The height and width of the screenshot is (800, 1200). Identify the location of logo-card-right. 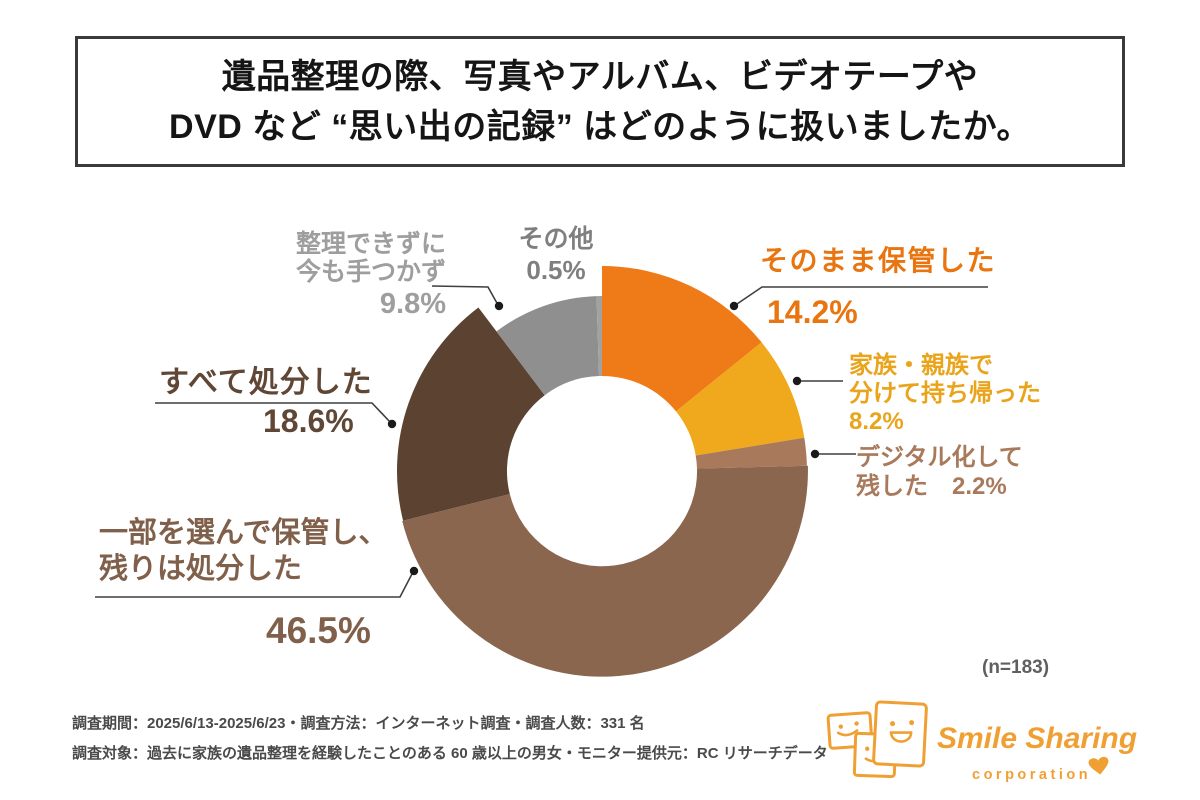
(900, 734).